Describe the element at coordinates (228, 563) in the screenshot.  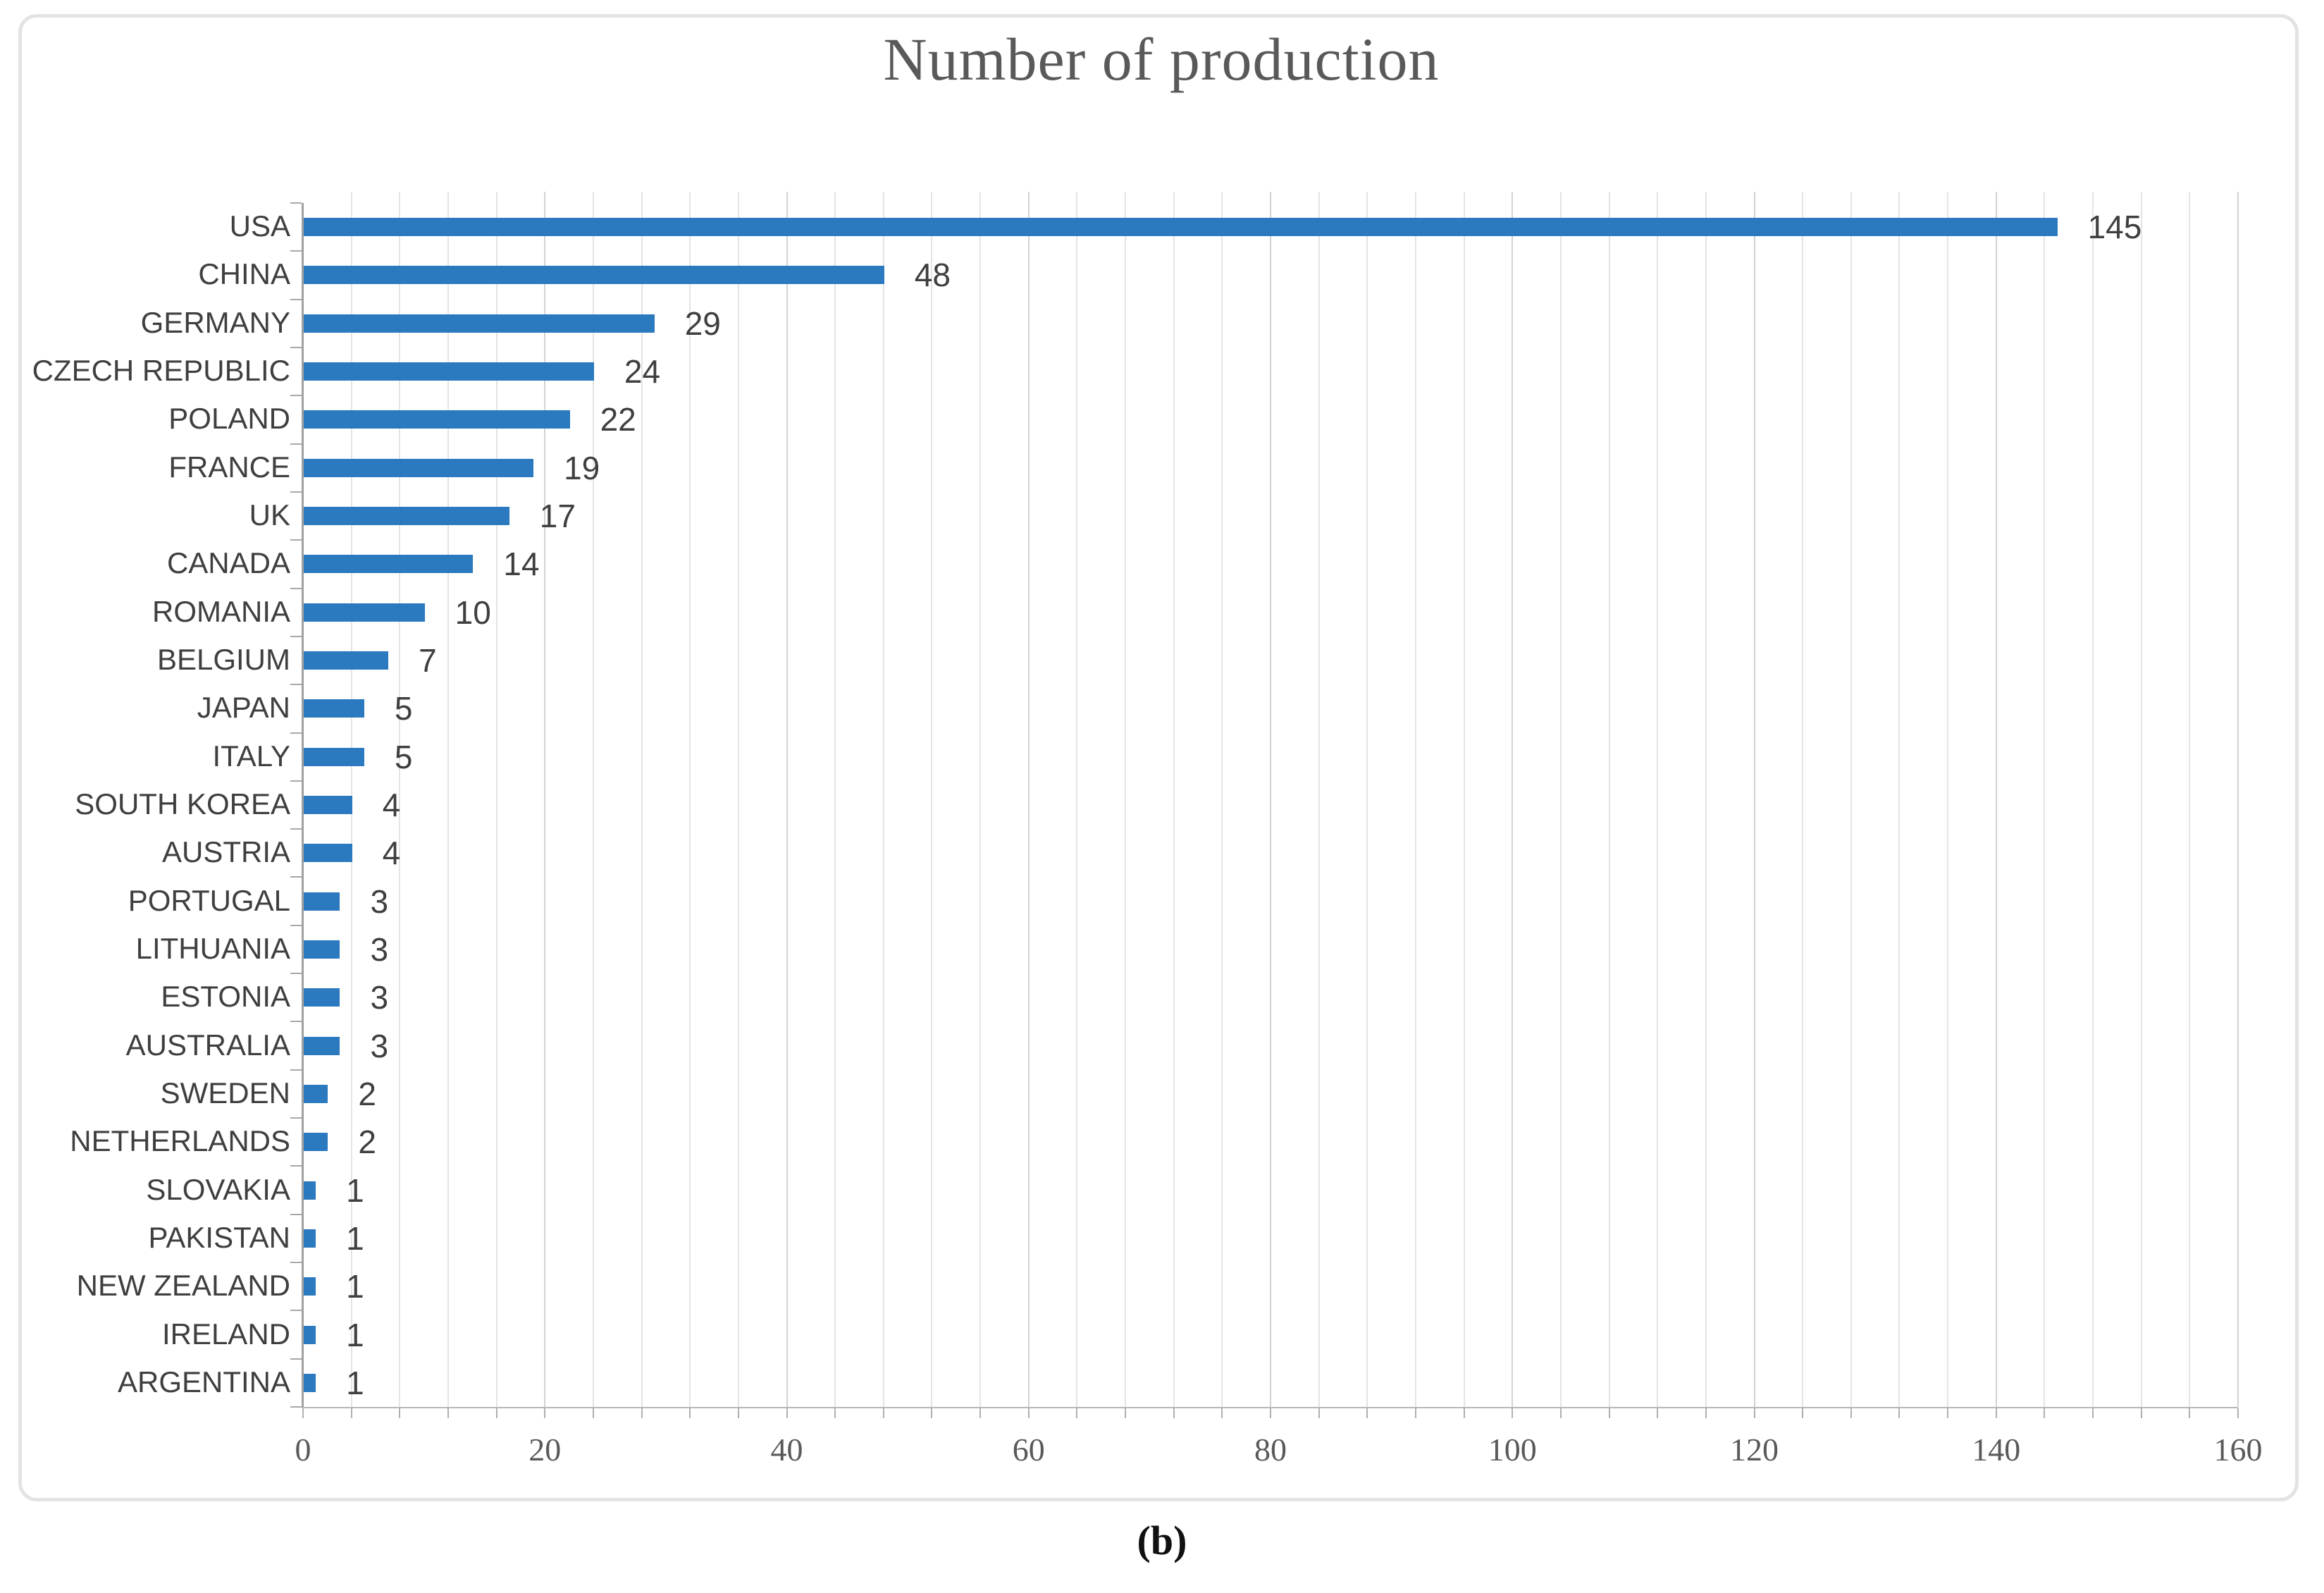
I see `category-label: CANADA` at that location.